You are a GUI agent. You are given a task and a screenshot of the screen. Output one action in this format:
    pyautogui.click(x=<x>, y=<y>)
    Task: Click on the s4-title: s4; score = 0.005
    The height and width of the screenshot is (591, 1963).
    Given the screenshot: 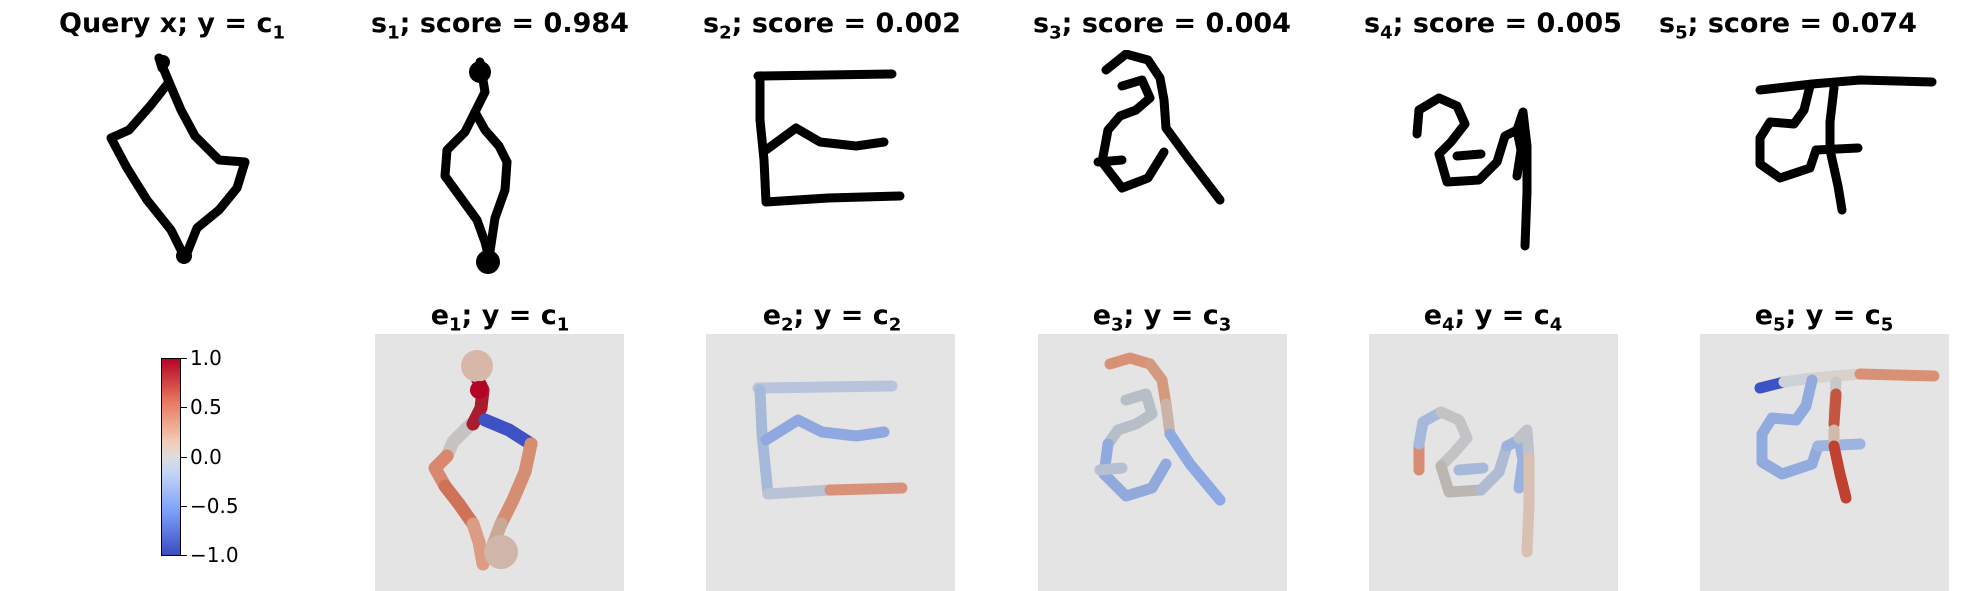 What is the action you would take?
    pyautogui.click(x=1493, y=26)
    